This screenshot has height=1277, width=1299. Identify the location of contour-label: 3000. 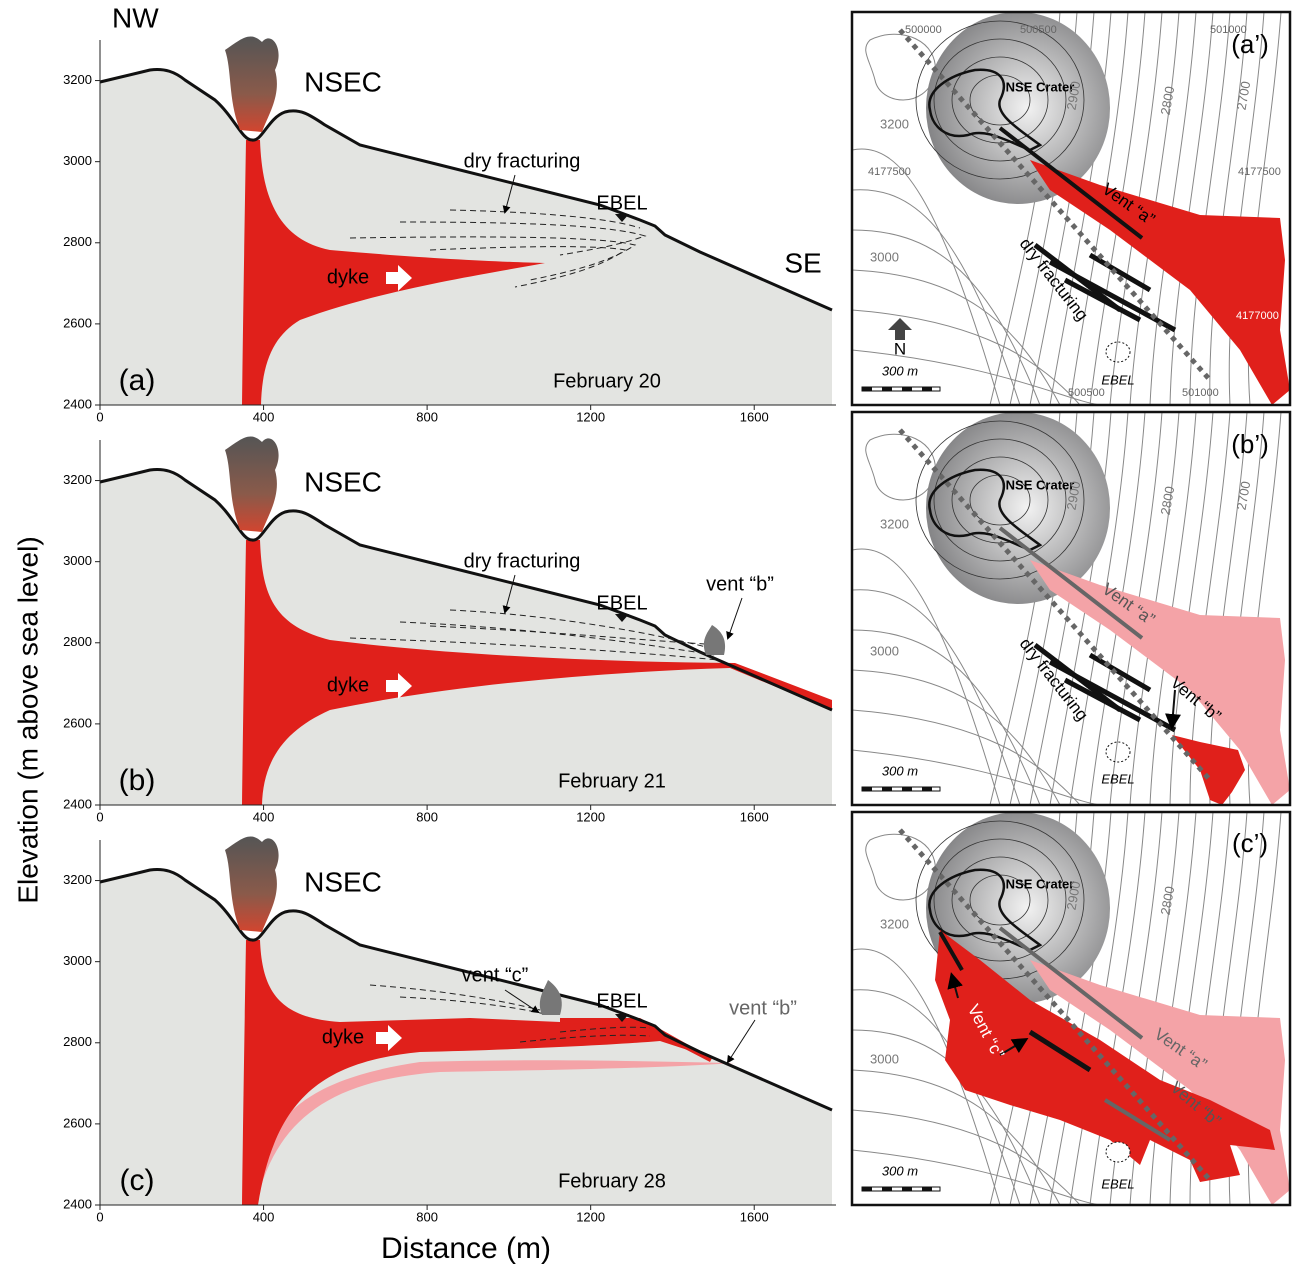
(884, 1058).